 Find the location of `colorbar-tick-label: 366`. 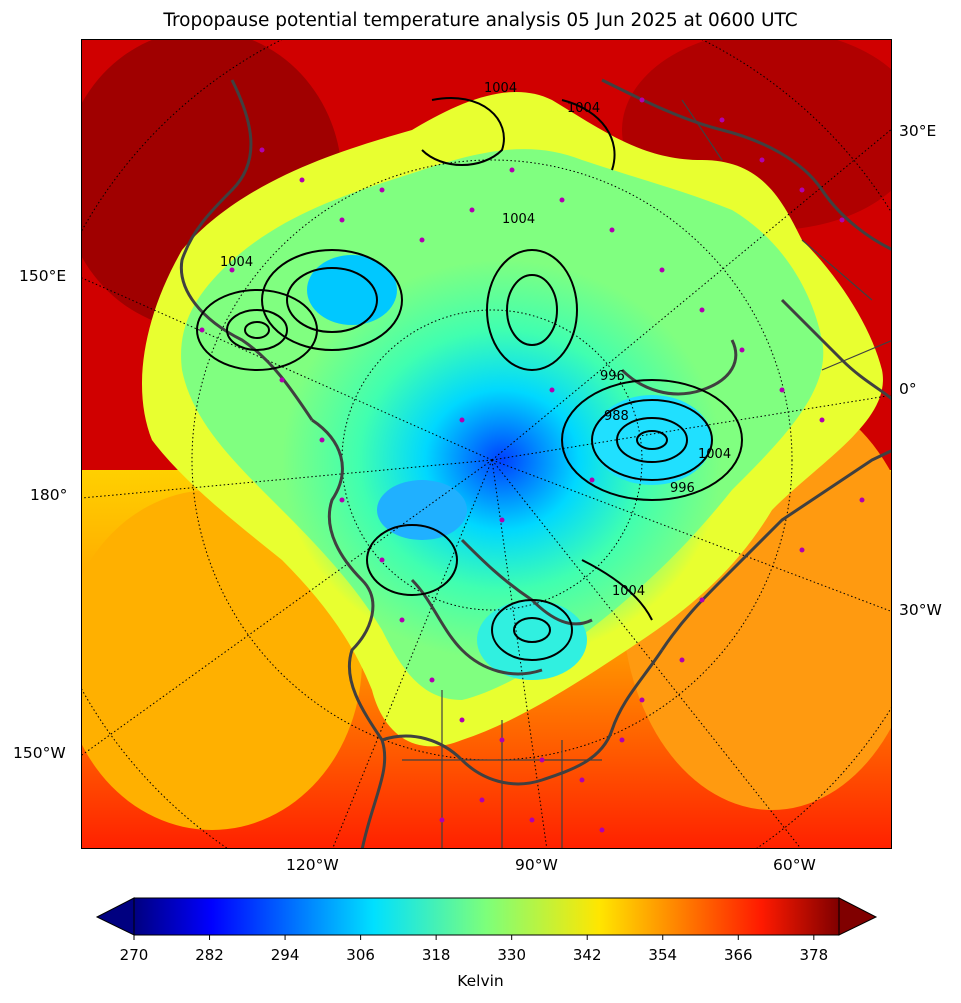

colorbar-tick-label: 366 is located at coordinates (738, 955).